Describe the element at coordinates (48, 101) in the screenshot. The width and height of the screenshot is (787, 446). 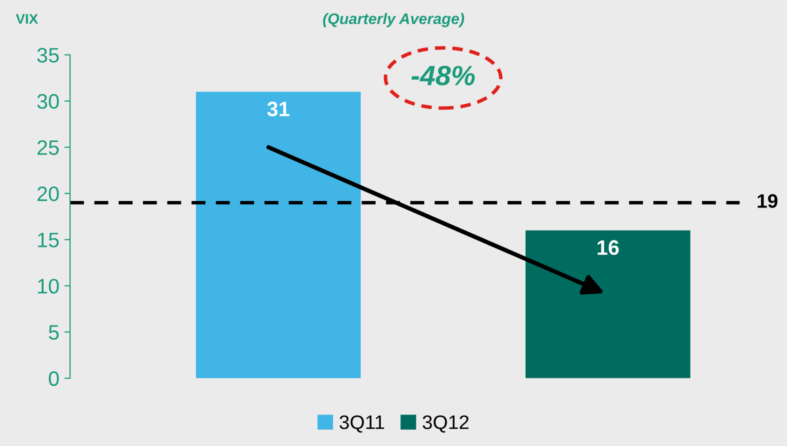
I see `y-tick-label: 30` at that location.